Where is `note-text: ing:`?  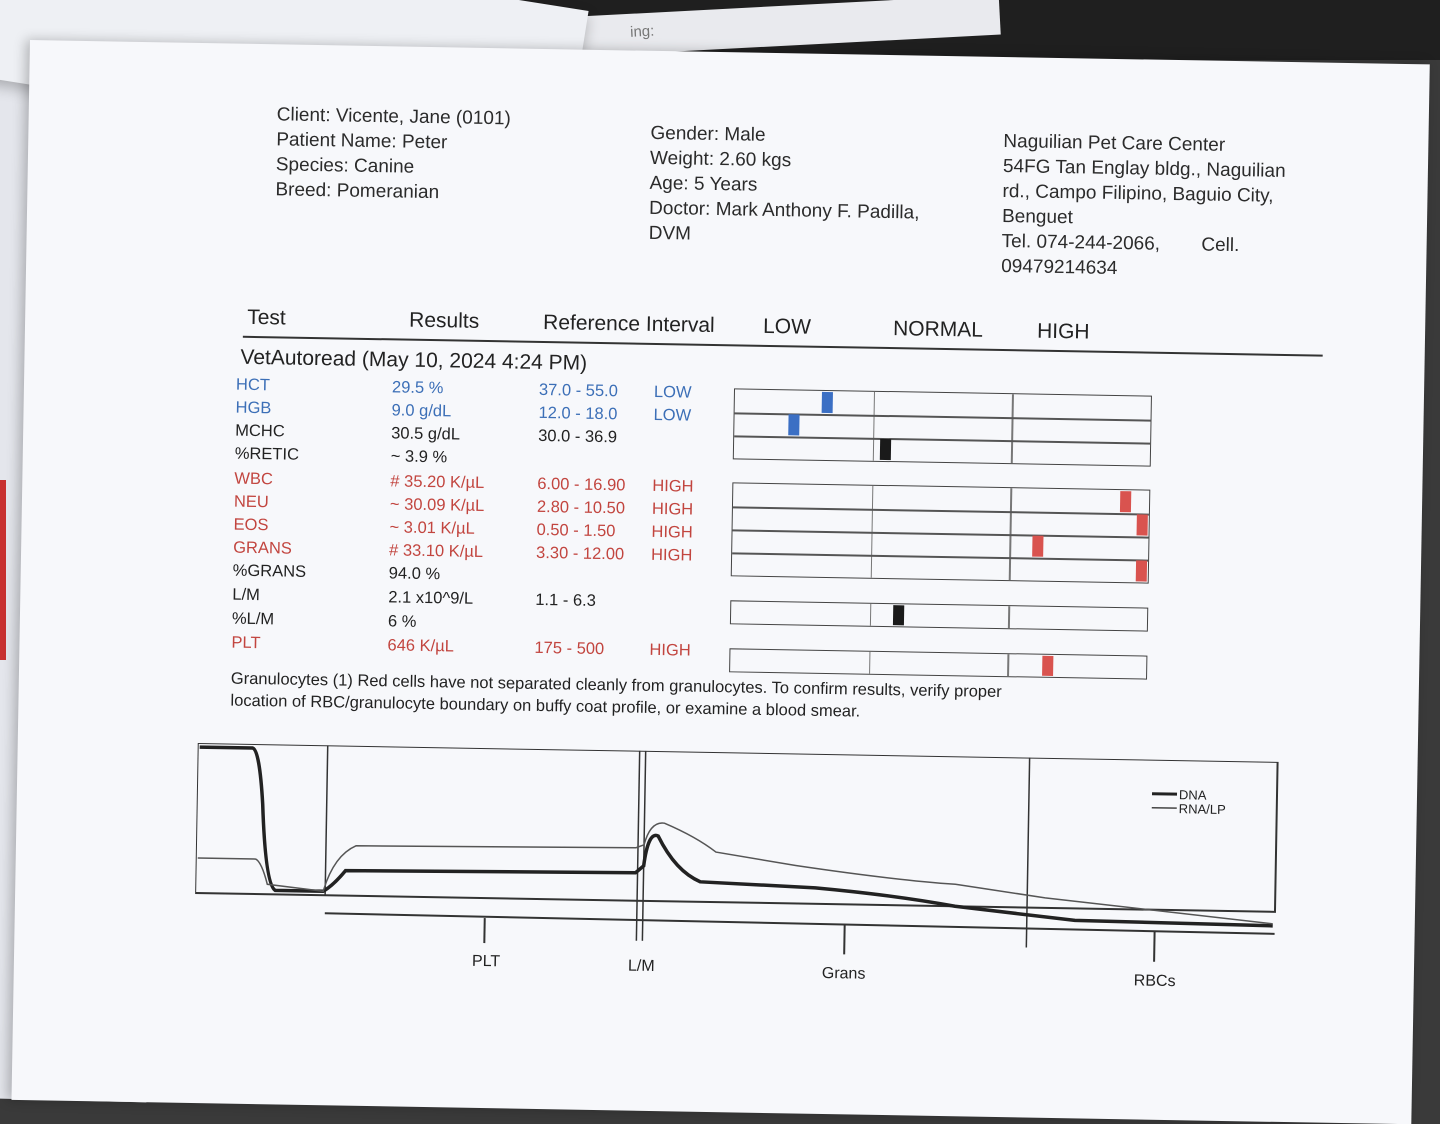
note-text: ing: is located at coordinates (642, 32).